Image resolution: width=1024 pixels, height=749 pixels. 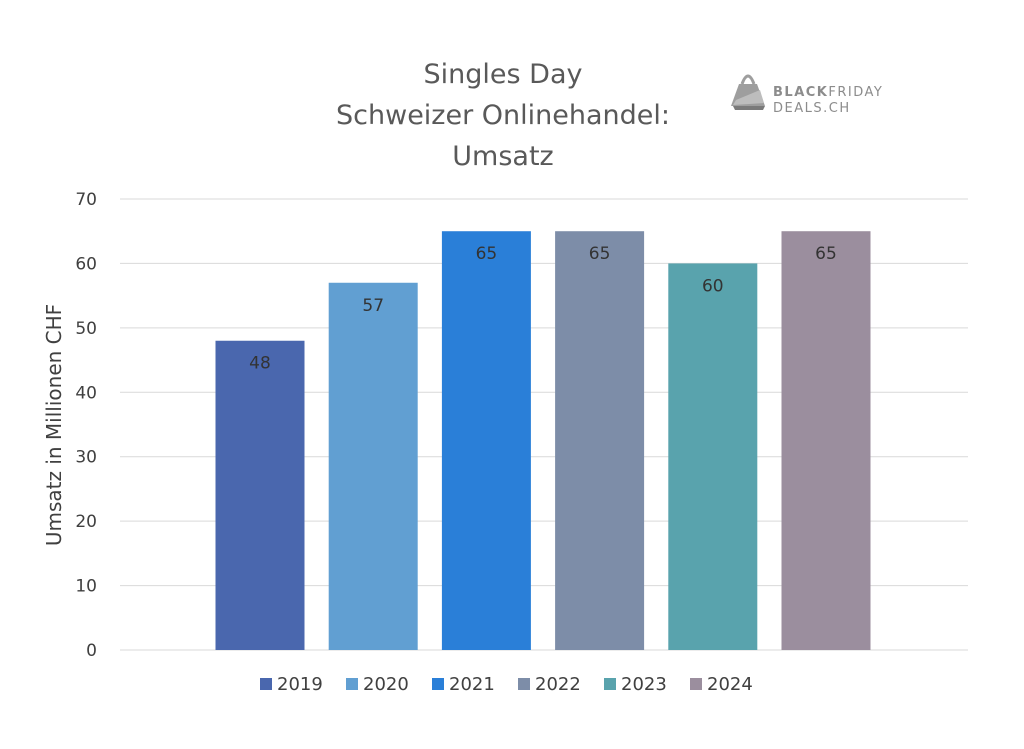 I want to click on bar-2023, so click(x=713, y=456).